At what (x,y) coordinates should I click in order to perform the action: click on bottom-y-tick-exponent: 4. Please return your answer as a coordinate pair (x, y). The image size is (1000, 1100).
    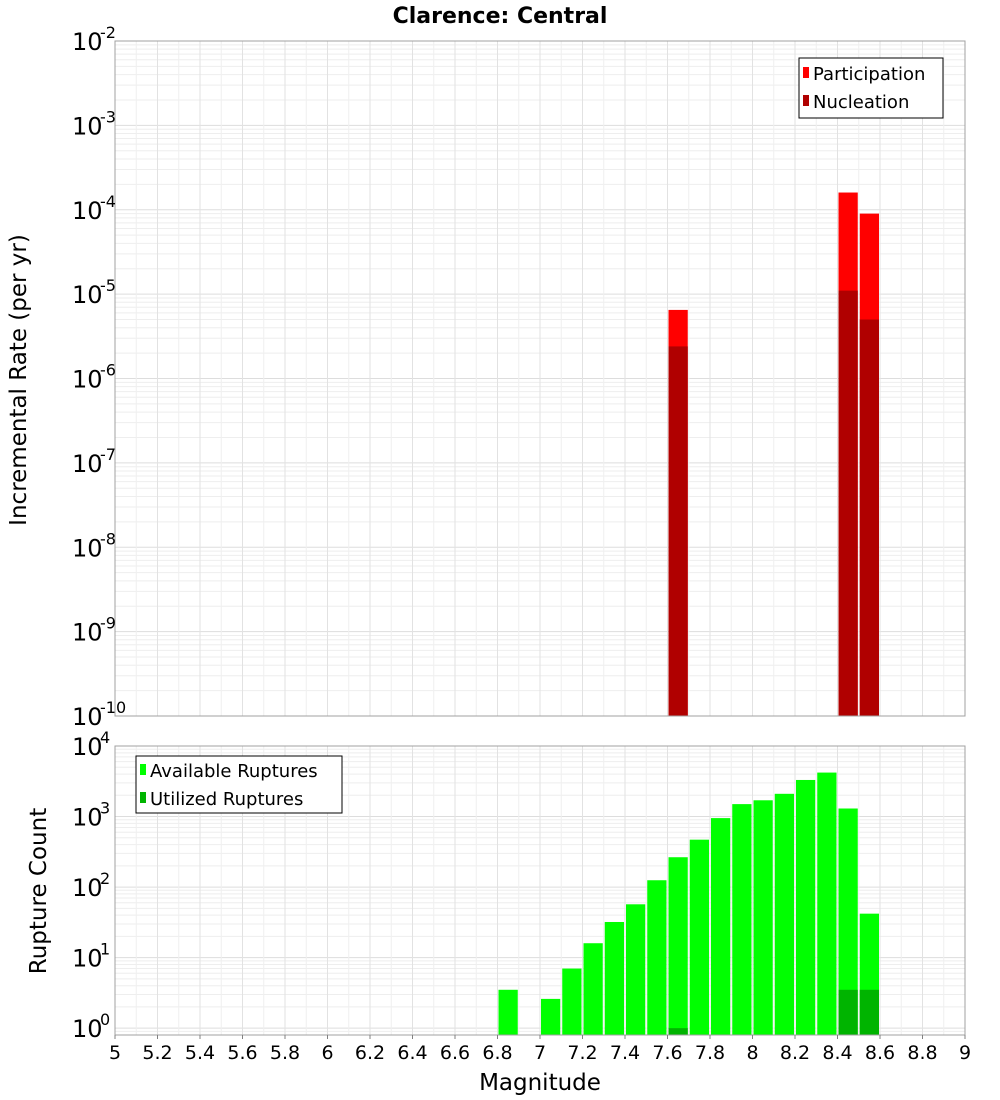
    Looking at the image, I should click on (105, 737).